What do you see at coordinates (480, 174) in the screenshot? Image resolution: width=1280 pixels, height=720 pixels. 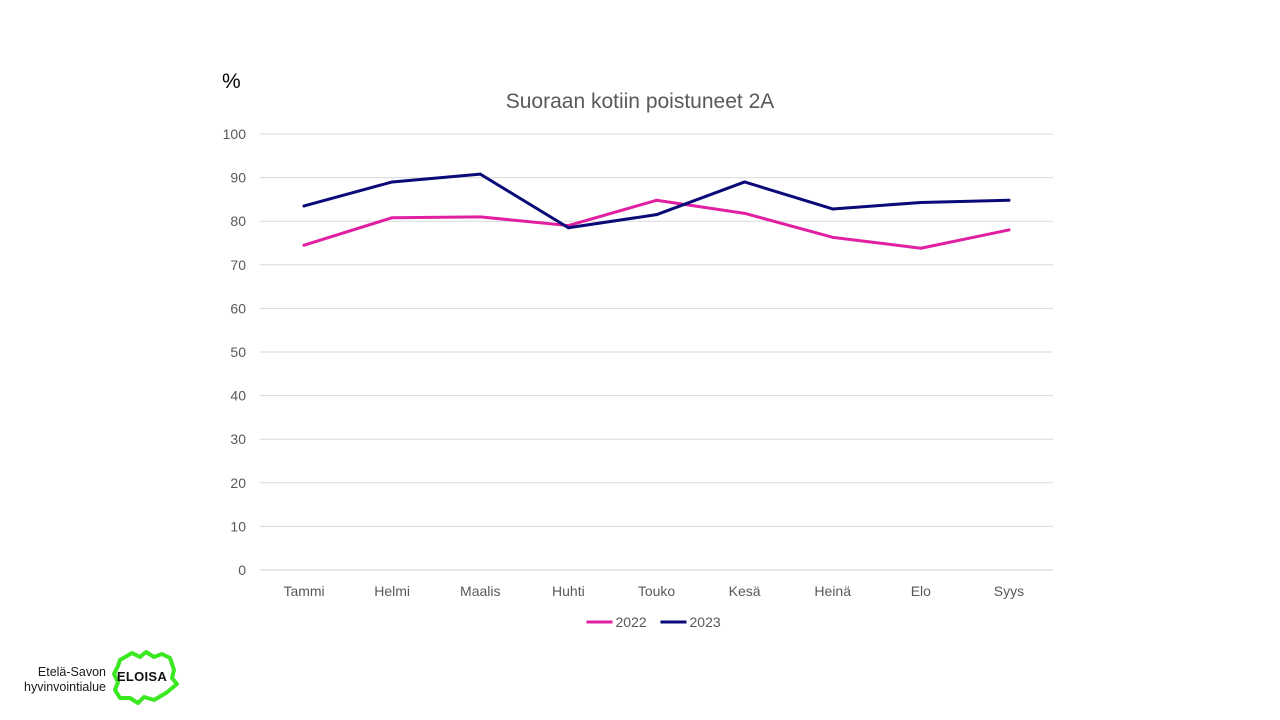 I see `data-point-2023-maalis` at bounding box center [480, 174].